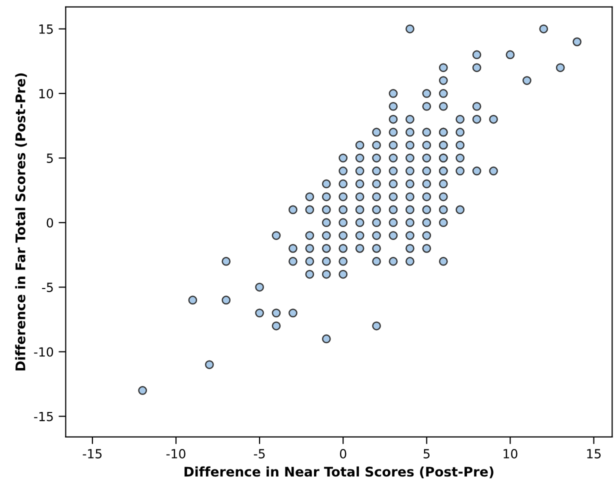 The width and height of the screenshot is (614, 496). What do you see at coordinates (50, 223) in the screenshot?
I see `y-tick-label: 0` at bounding box center [50, 223].